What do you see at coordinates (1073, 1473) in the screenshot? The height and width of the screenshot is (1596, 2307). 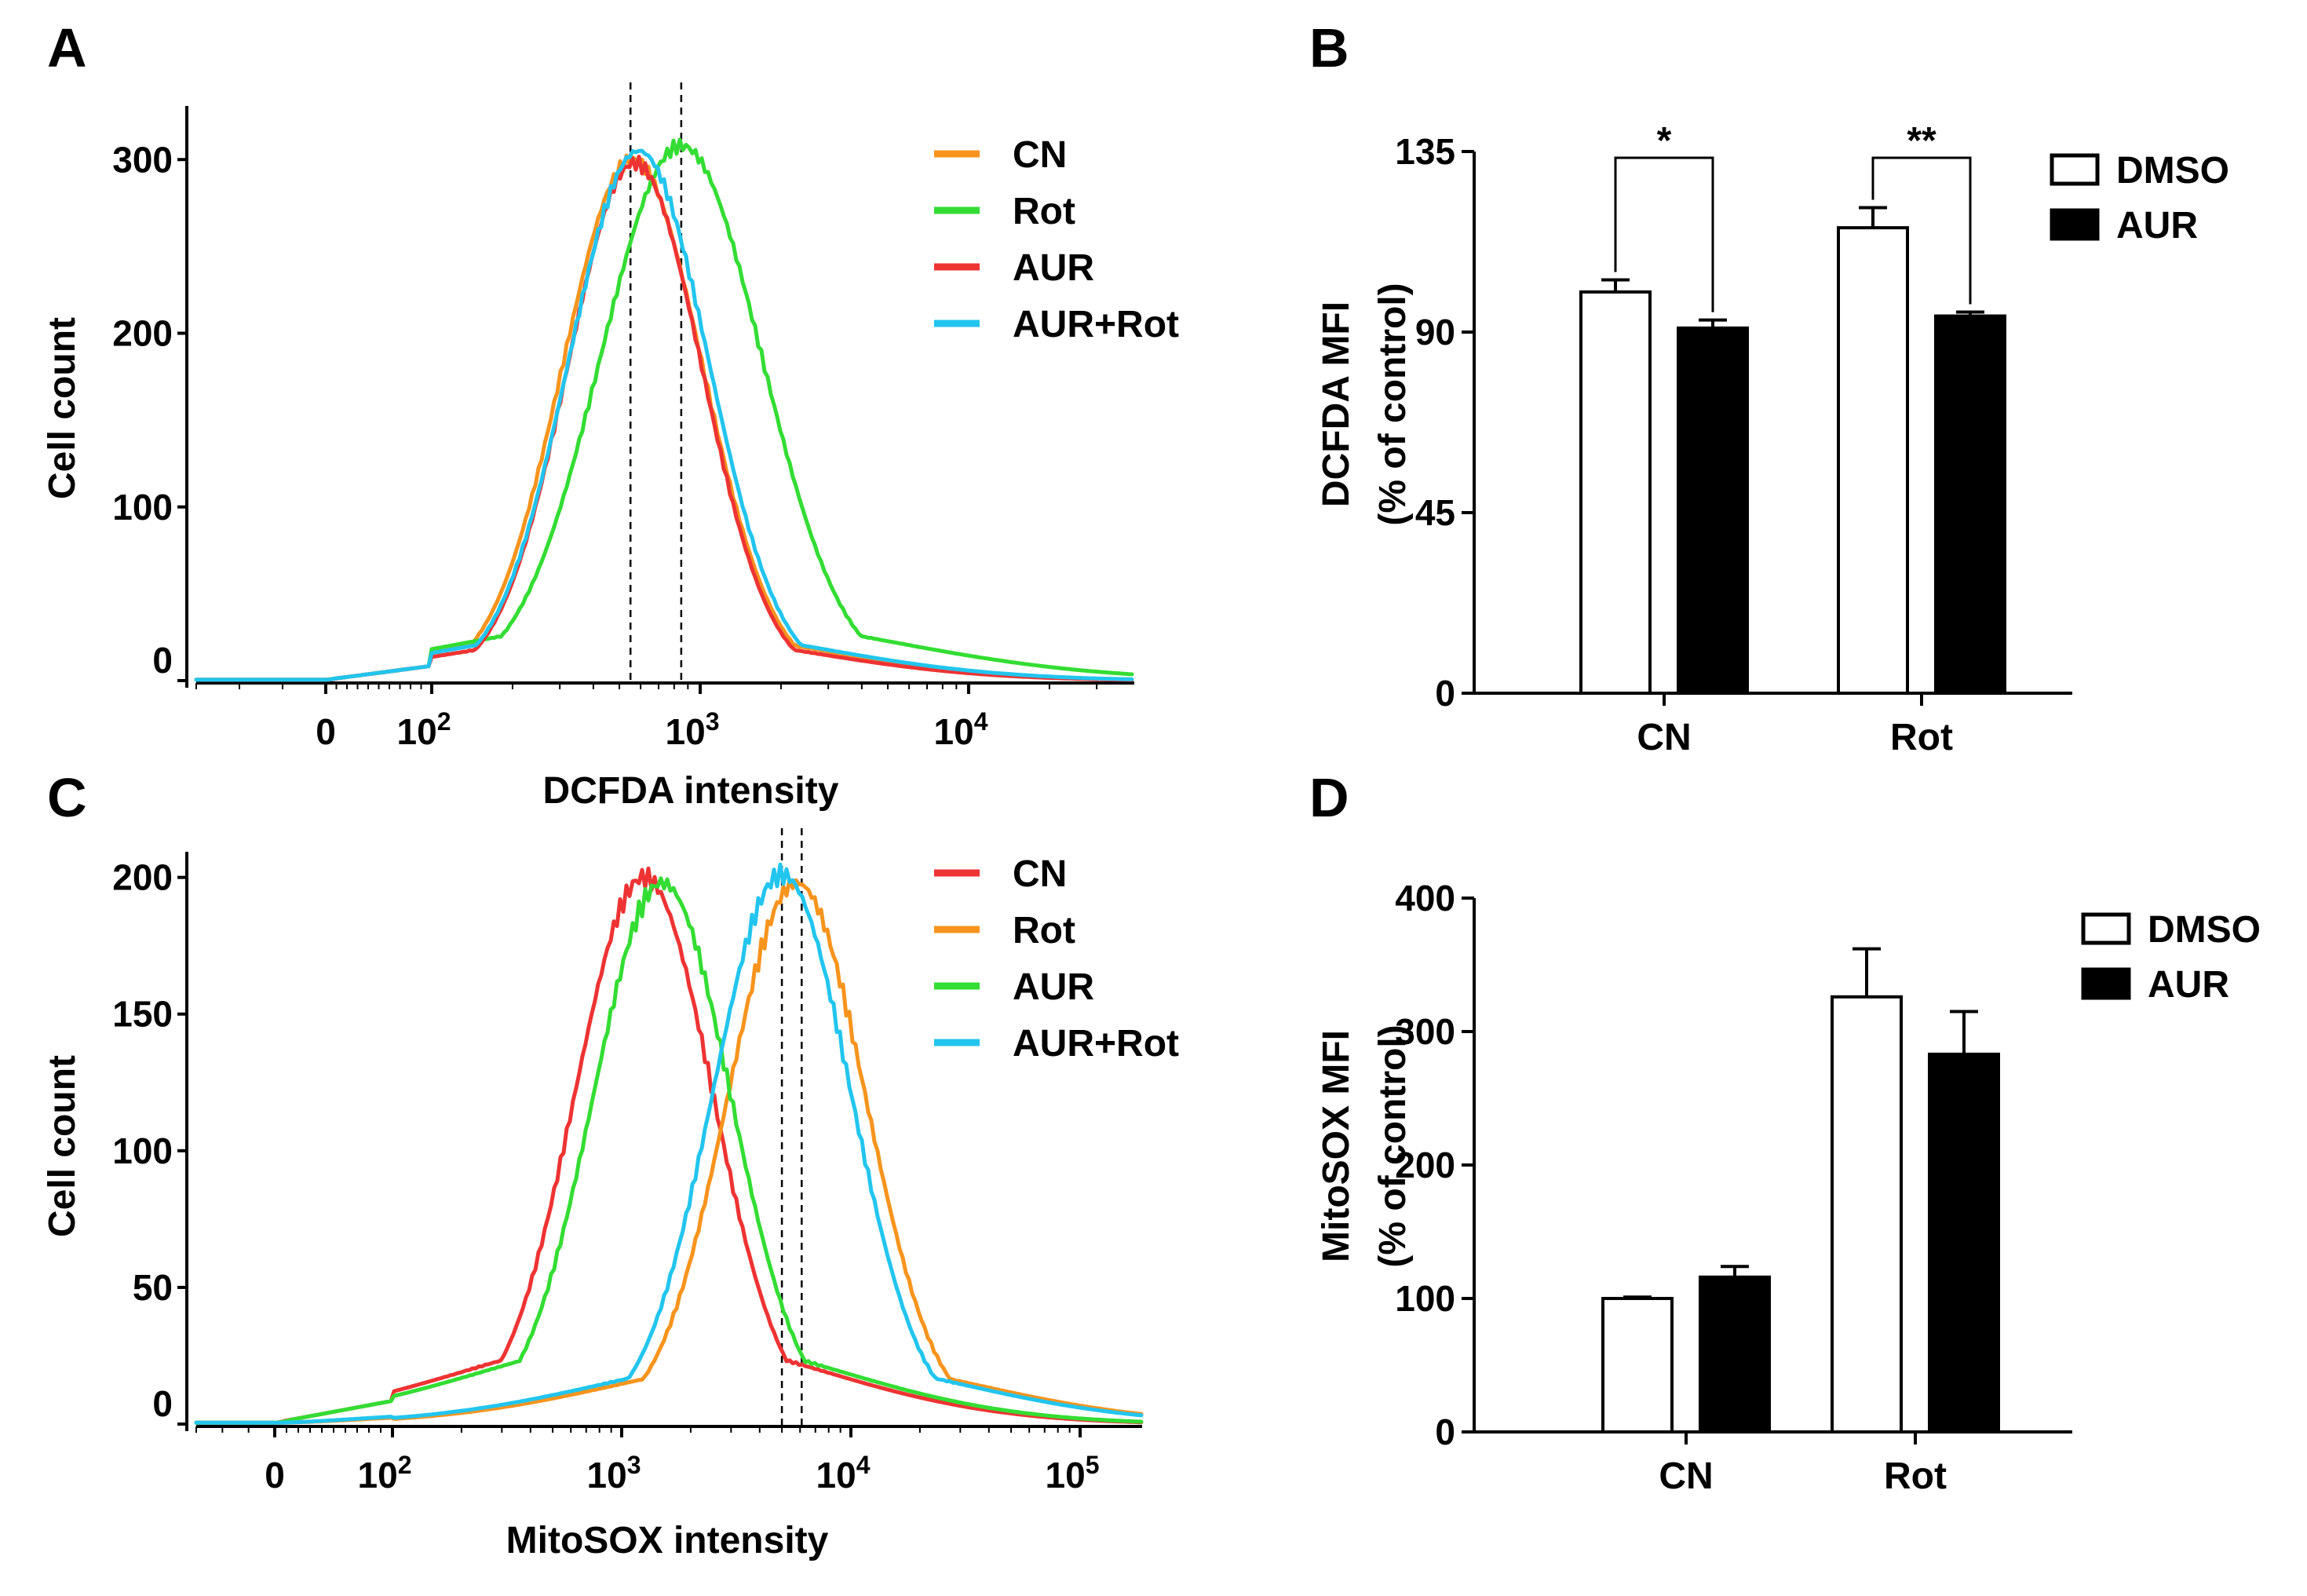 I see `x-tick-label: 10⁵` at bounding box center [1073, 1473].